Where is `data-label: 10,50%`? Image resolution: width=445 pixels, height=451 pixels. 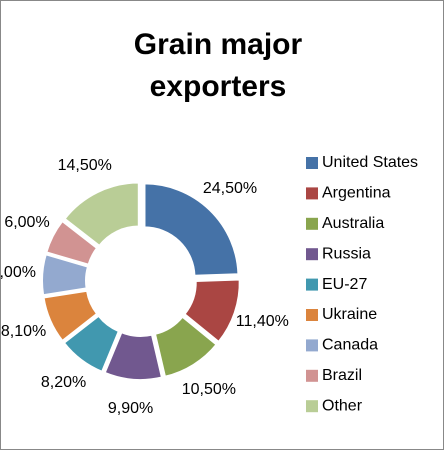 data-label: 10,50% is located at coordinates (209, 389).